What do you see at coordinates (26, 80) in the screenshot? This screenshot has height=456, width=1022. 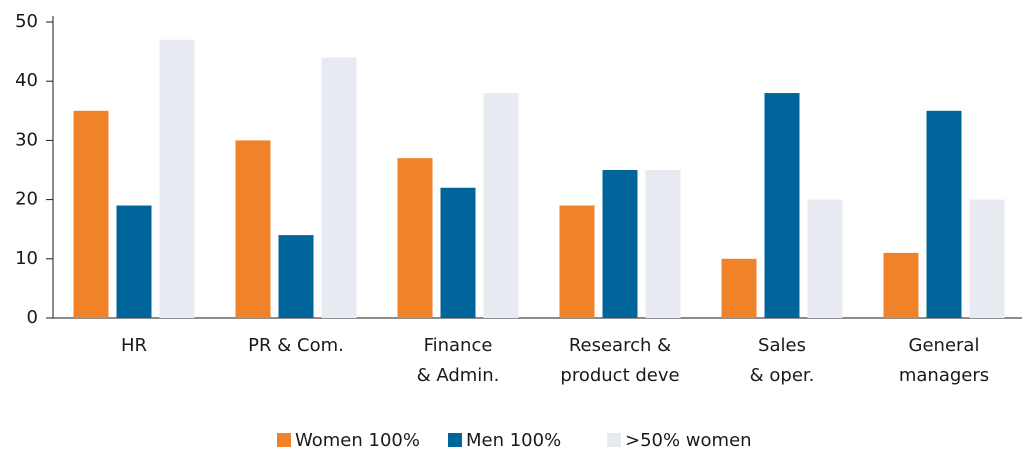 I see `y-tick-label: 40` at bounding box center [26, 80].